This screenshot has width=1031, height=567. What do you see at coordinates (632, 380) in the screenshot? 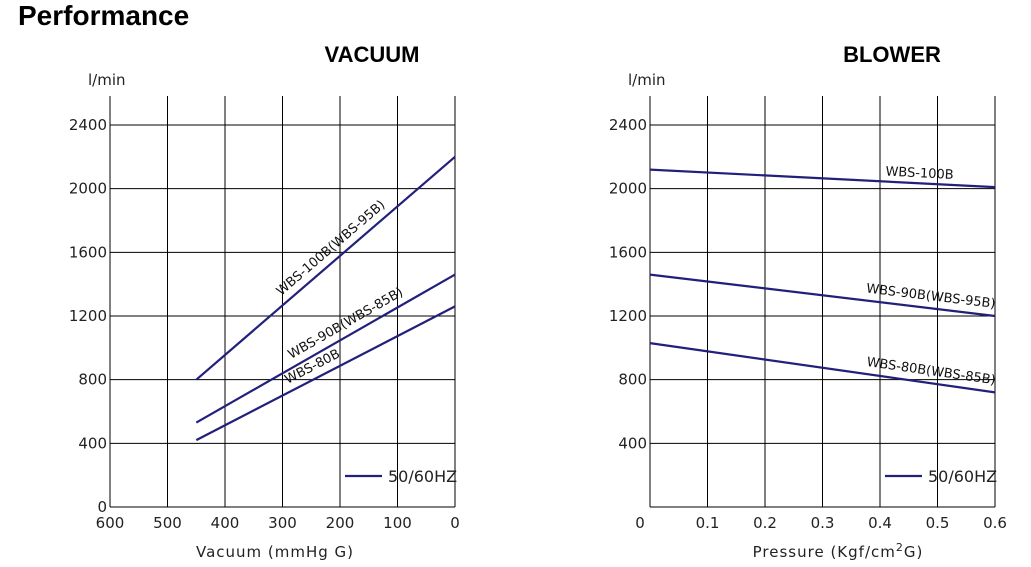
I see `blower-y-tick-label: 800` at bounding box center [632, 380].